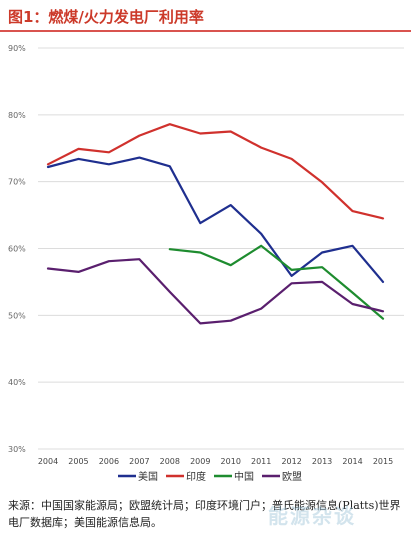 Image resolution: width=411 pixels, height=541 pixels. Describe the element at coordinates (17, 48) in the screenshot. I see `y-tick-label: 90%` at that location.